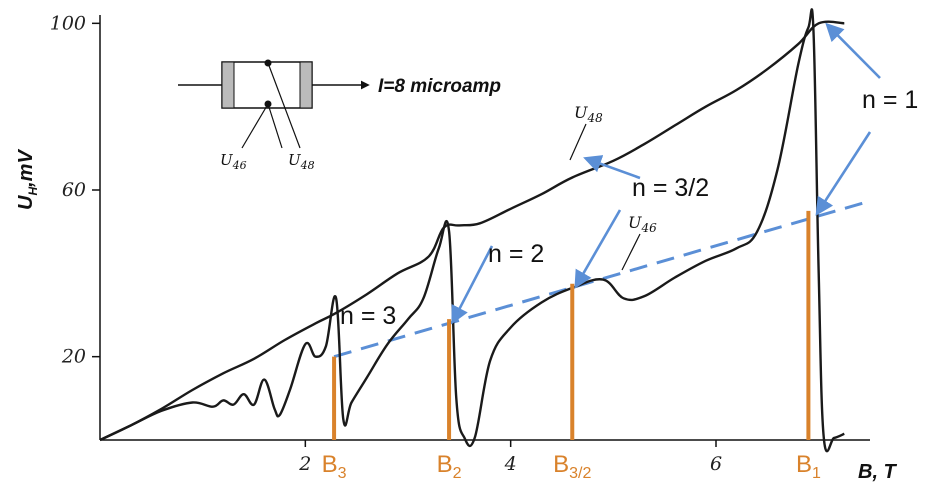 This screenshot has width=942, height=486. What do you see at coordinates (301, 161) in the screenshot?
I see `inset-lead-u48: U48` at bounding box center [301, 161].